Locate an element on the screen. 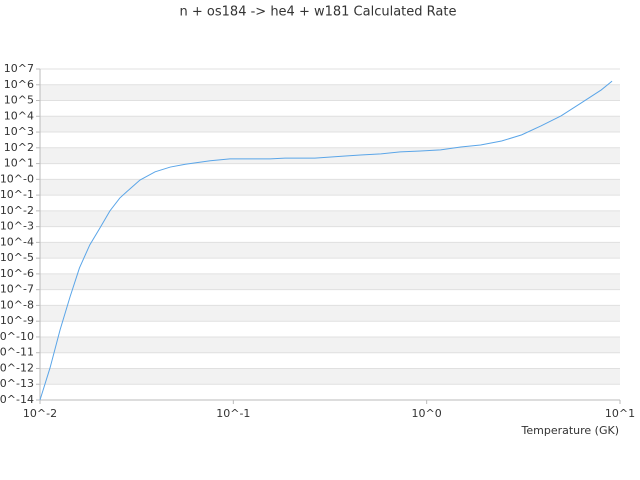  y-tick-label: 10^3 is located at coordinates (19, 131).